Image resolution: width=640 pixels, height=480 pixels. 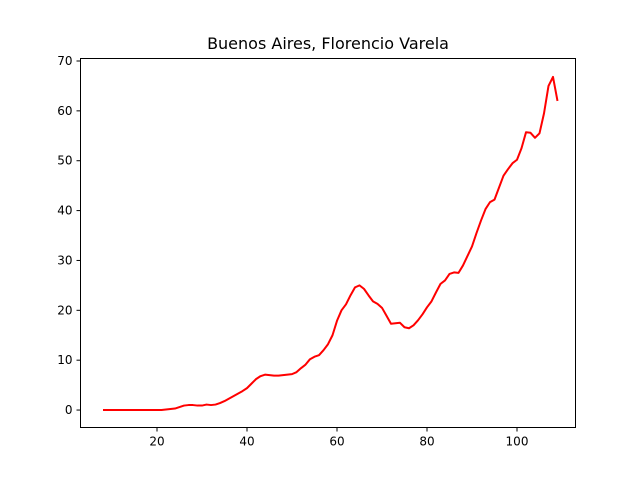 What do you see at coordinates (517, 442) in the screenshot?
I see `x-tick-label: 100` at bounding box center [517, 442].